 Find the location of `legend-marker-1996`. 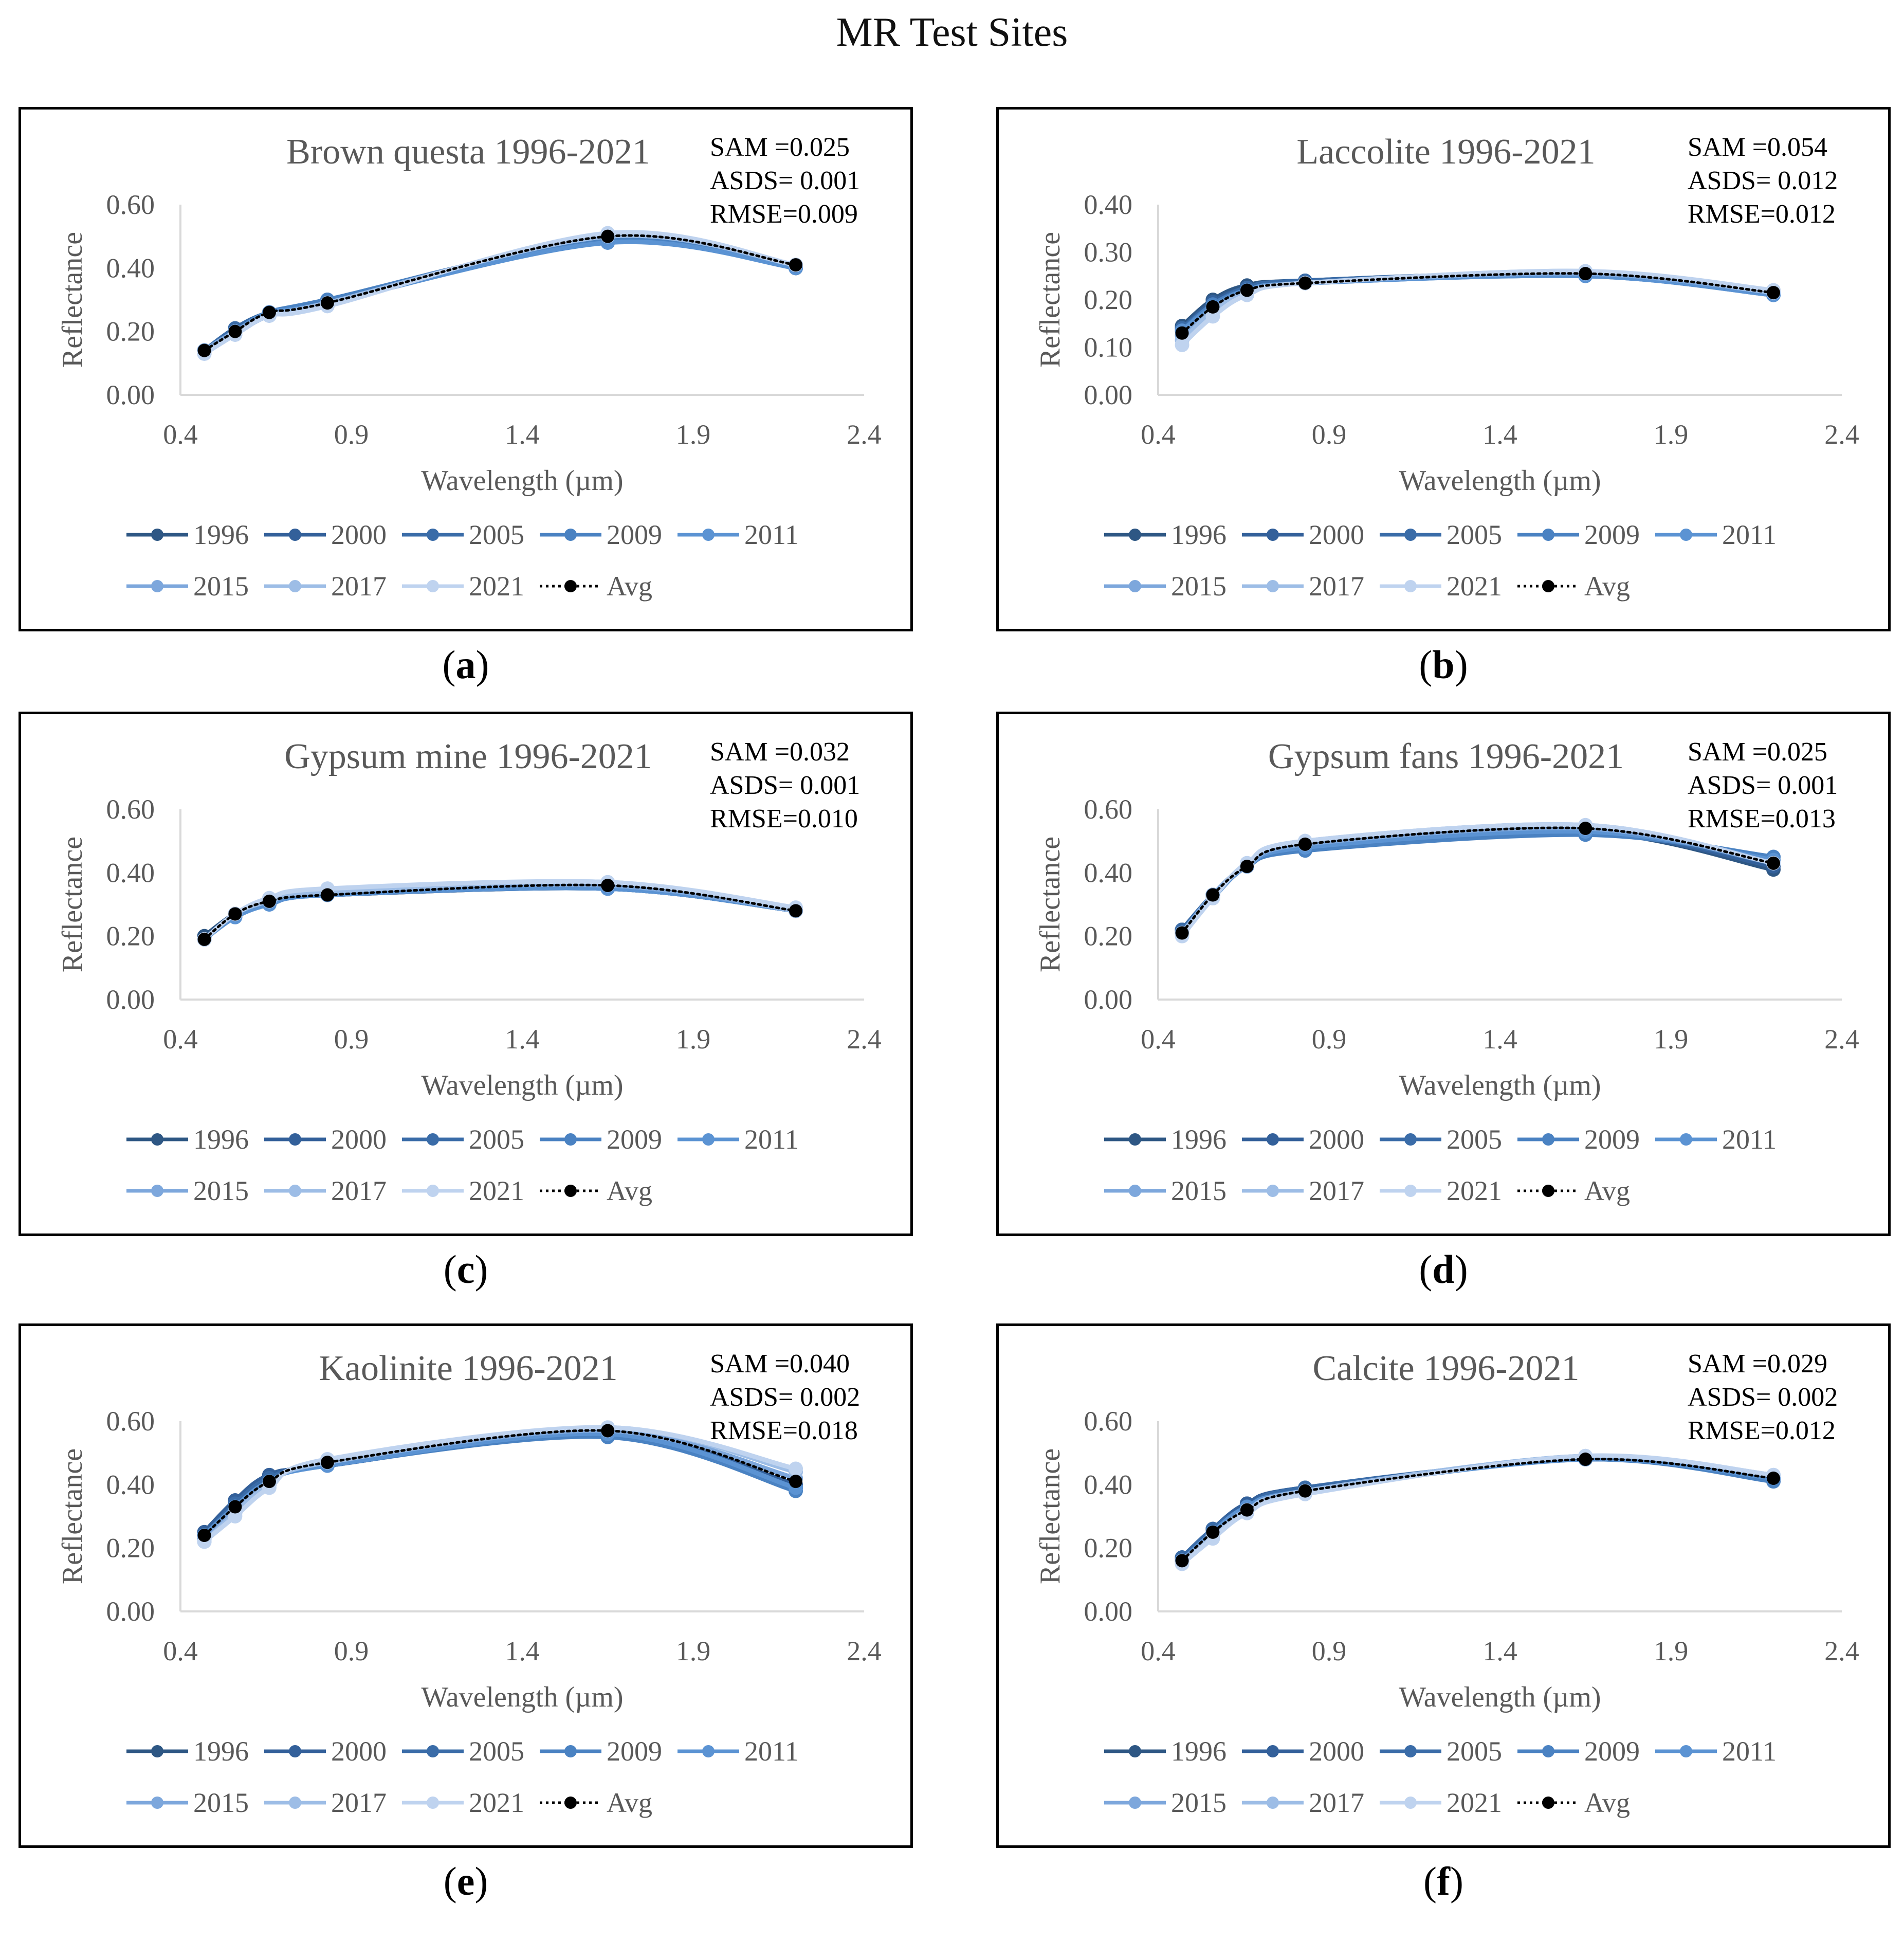

legend-marker-1996 is located at coordinates (157, 1139).